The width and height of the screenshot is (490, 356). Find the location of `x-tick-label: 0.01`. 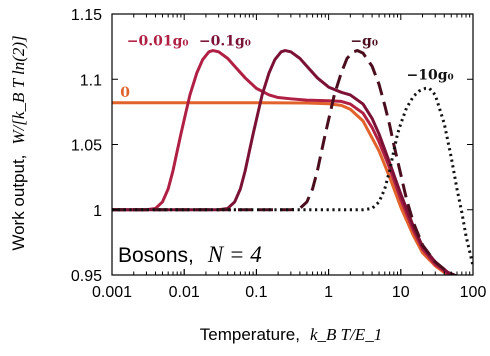

x-tick-label: 0.01 is located at coordinates (184, 292).